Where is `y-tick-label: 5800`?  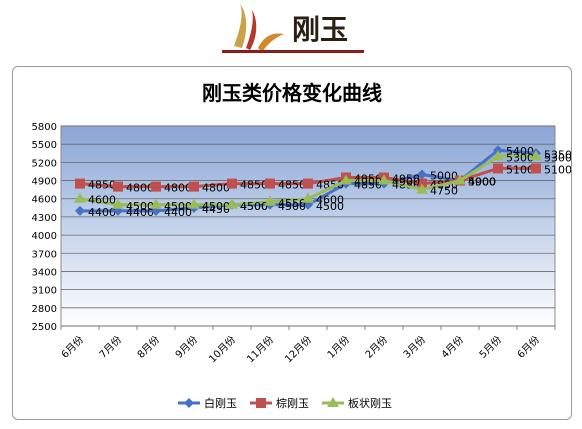 y-tick-label: 5800 is located at coordinates (44, 127).